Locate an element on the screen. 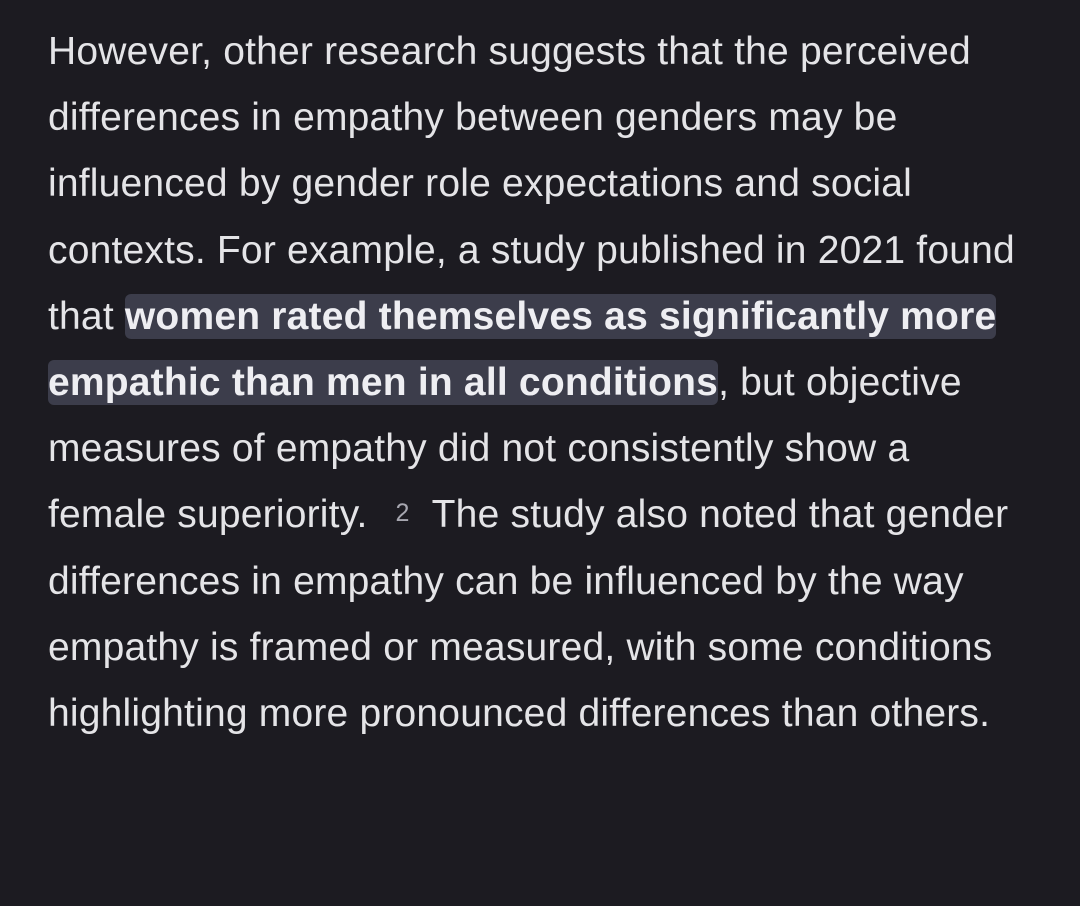 The image size is (1080, 906). citation-badge: 2 is located at coordinates (402, 513).